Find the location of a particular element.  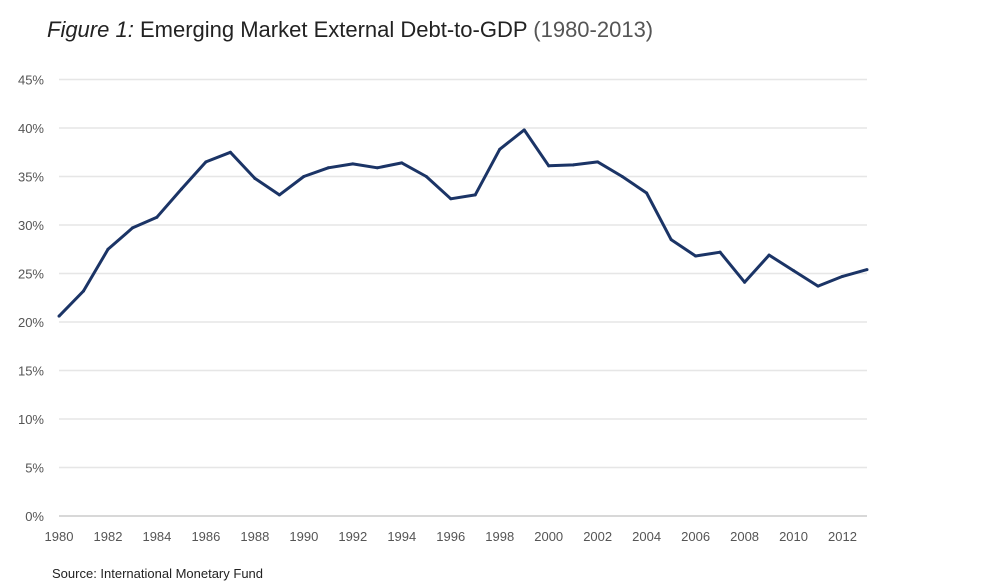

y-tick-label: 45% is located at coordinates (31, 80).